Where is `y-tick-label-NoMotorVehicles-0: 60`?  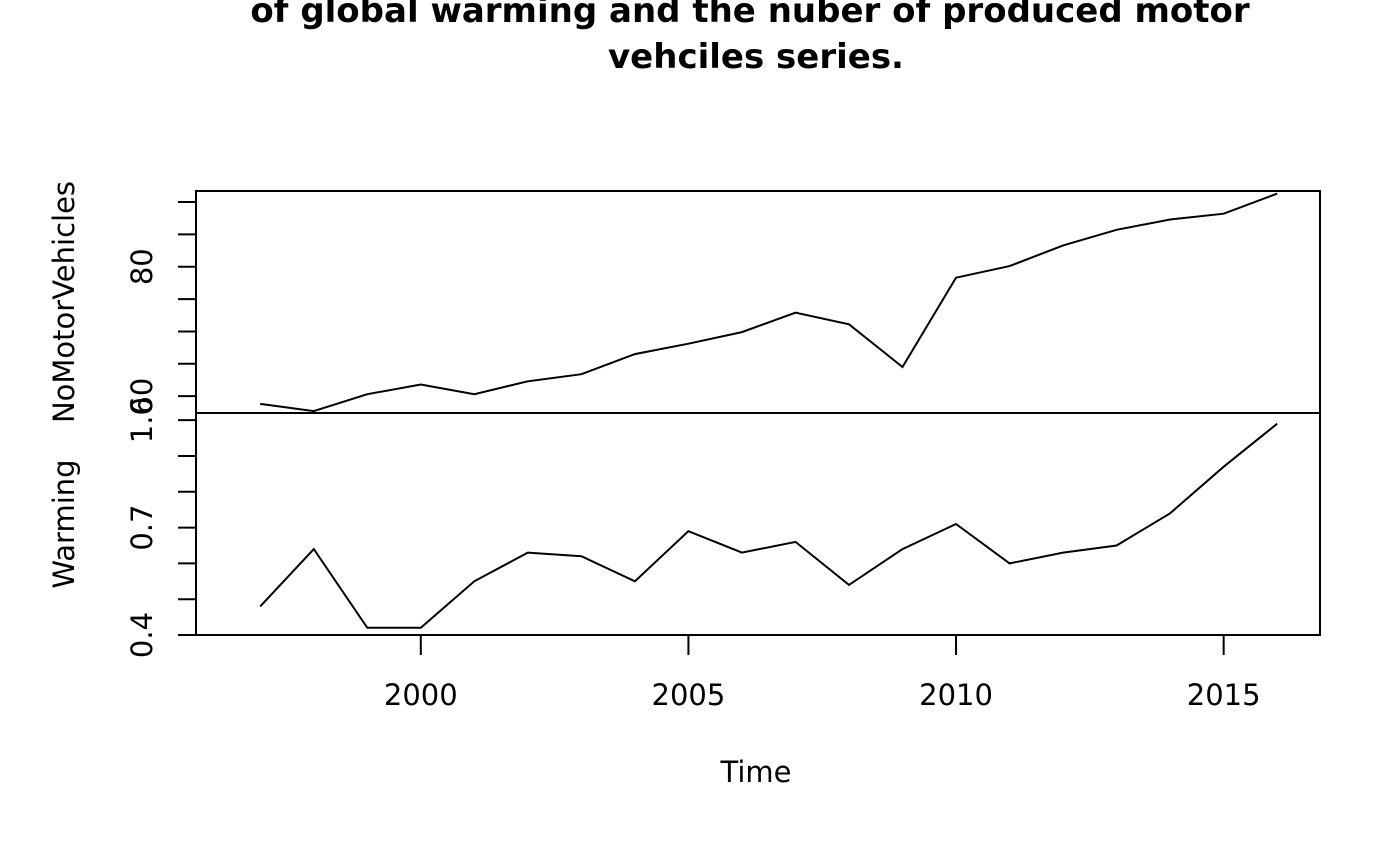
y-tick-label-NoMotorVehicles-0: 60 is located at coordinates (142, 396).